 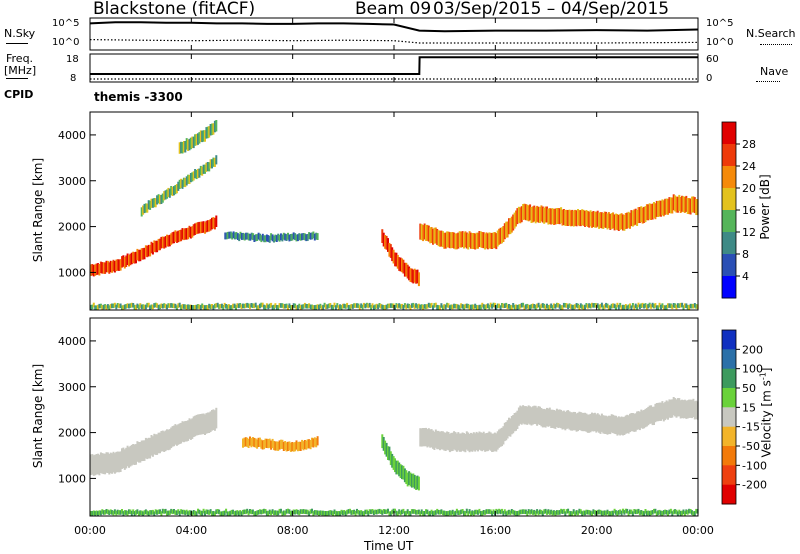 I want to click on x-tick-label: 00:00, so click(x=698, y=530).